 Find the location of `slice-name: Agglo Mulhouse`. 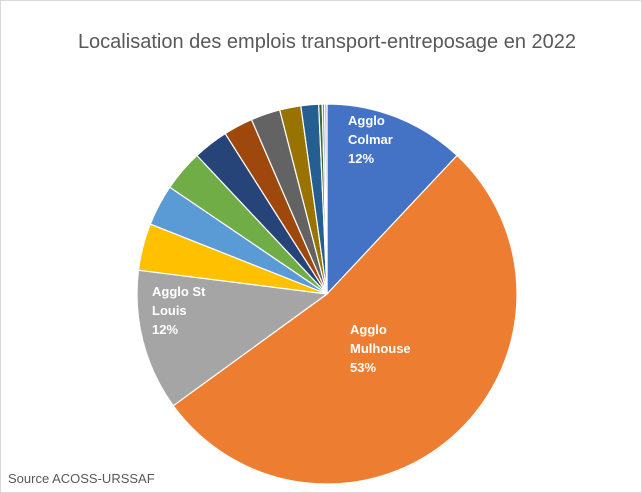

slice-name: Agglo Mulhouse is located at coordinates (380, 339).